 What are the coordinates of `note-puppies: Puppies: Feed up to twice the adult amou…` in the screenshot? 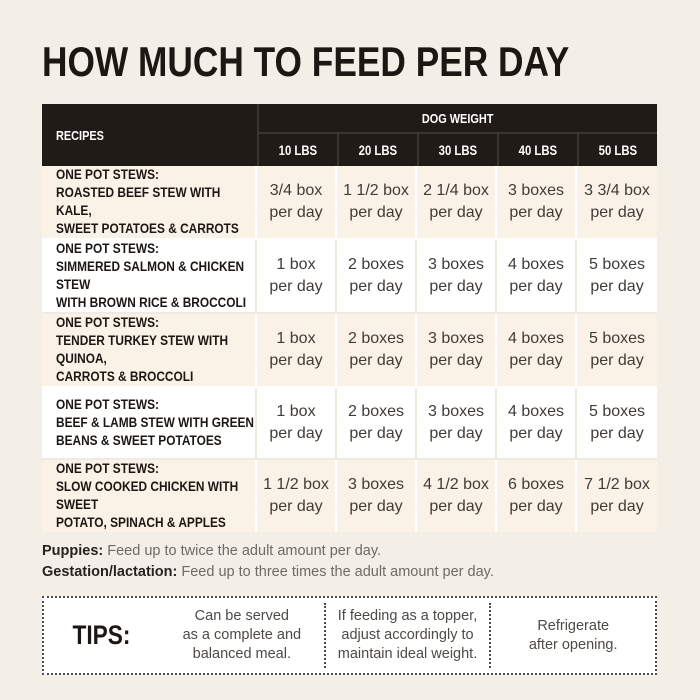 It's located at (349, 551).